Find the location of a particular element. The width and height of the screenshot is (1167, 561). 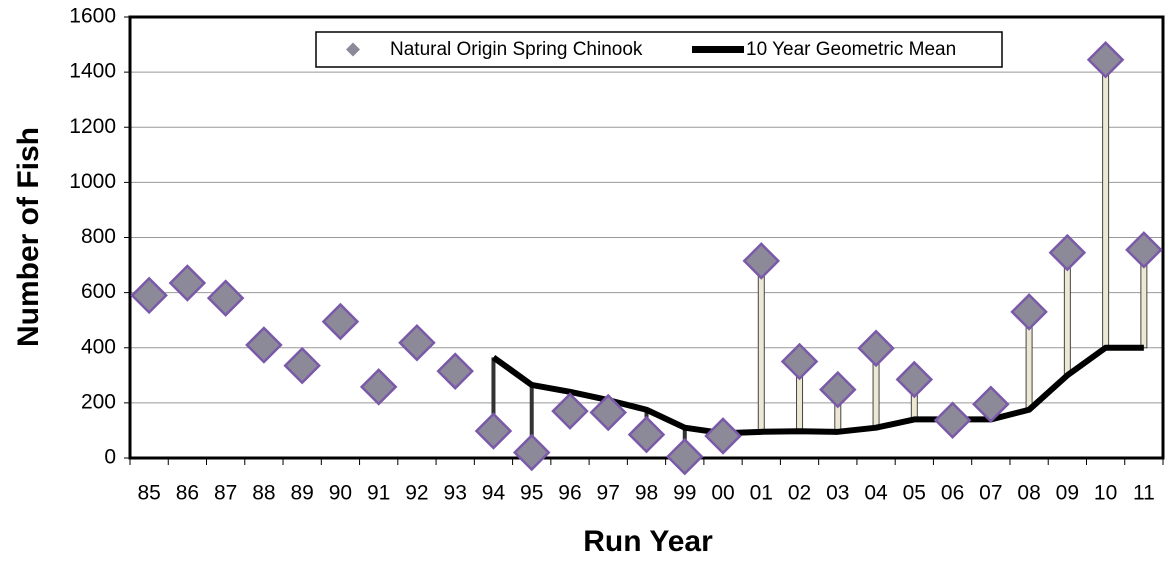

x-tick-label: 04 is located at coordinates (876, 493).